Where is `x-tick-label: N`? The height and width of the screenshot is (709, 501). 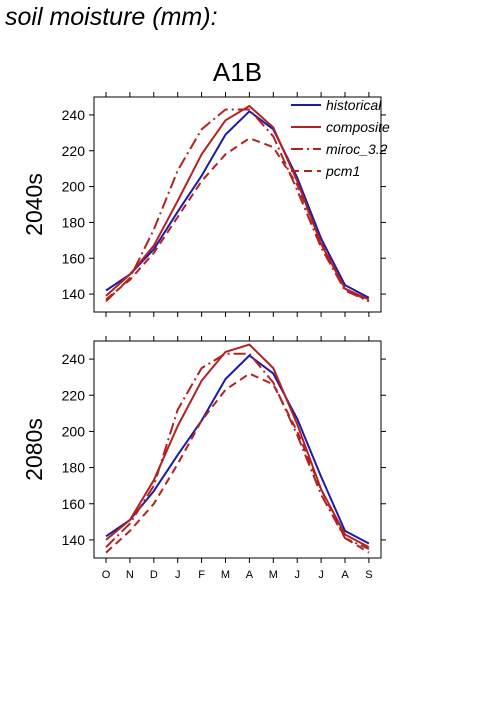
x-tick-label: N is located at coordinates (130, 575).